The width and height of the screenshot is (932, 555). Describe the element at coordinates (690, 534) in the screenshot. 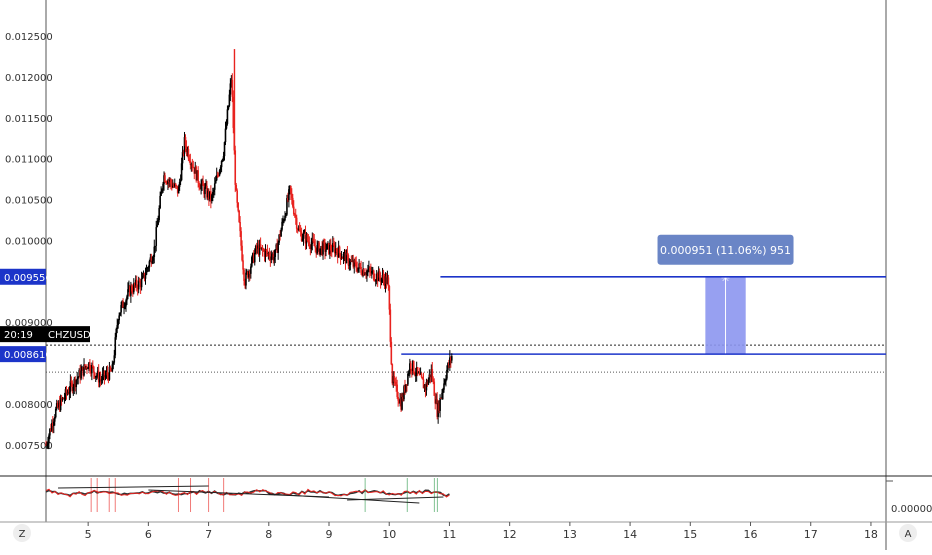

I see `x-tick-label: 15` at that location.